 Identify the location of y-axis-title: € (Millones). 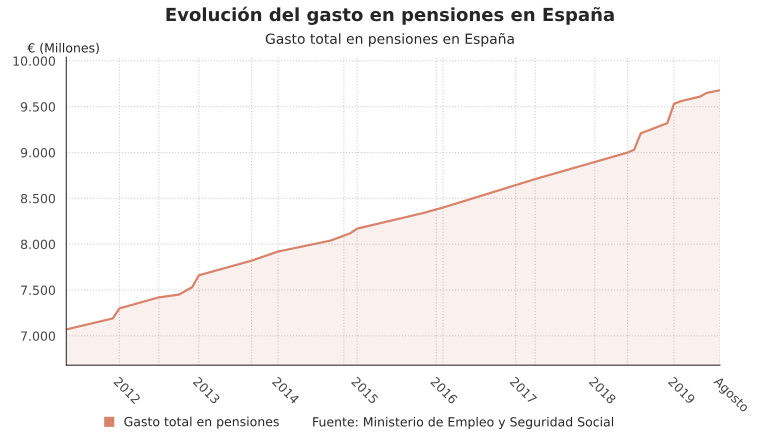
(63, 48).